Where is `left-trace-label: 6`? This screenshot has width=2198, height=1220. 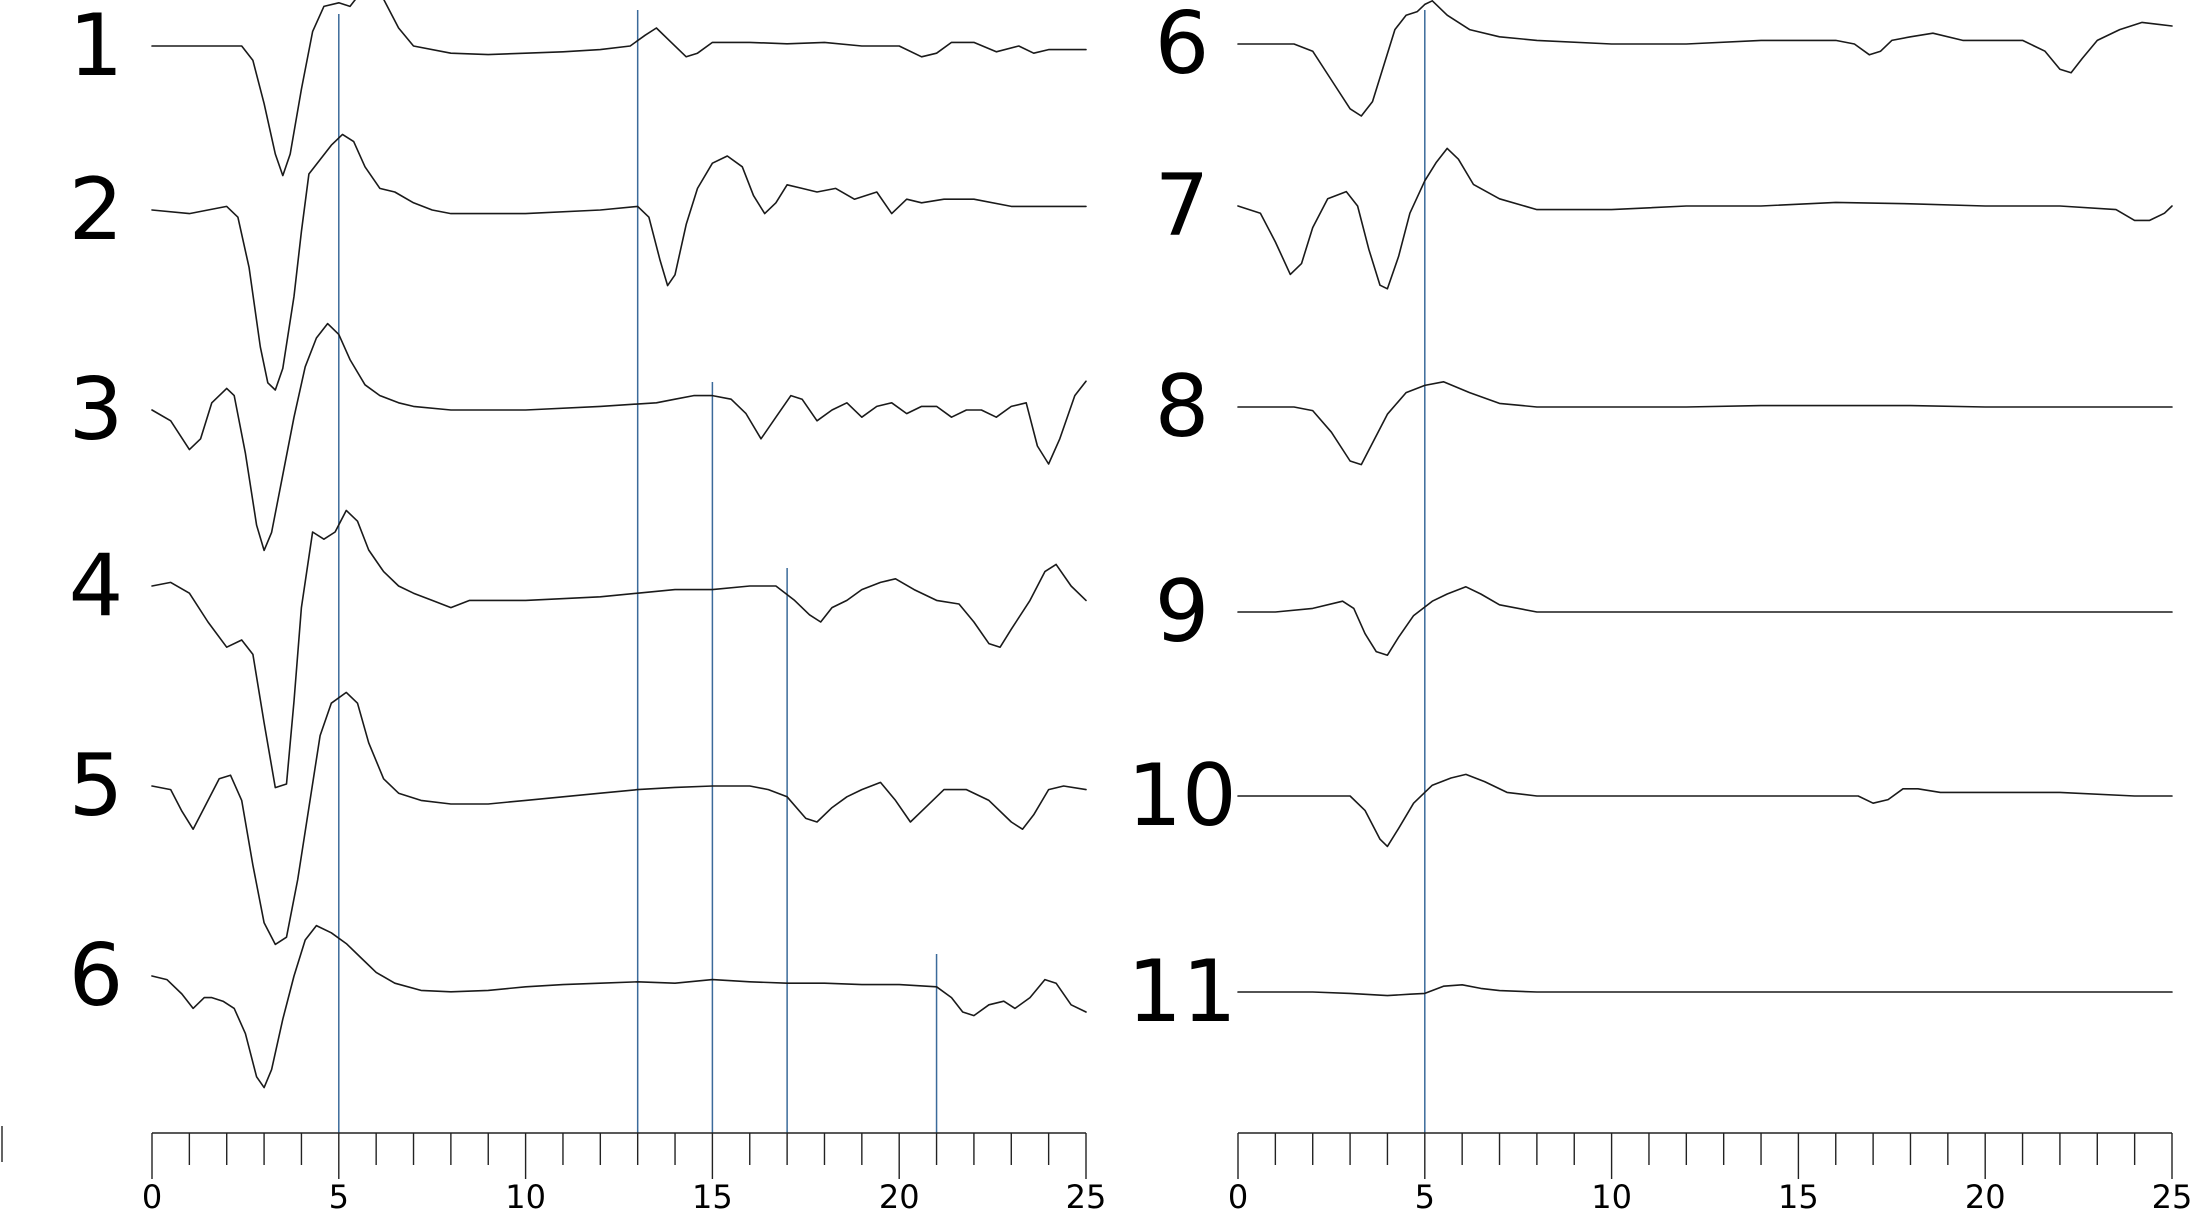 left-trace-label: 6 is located at coordinates (96, 976).